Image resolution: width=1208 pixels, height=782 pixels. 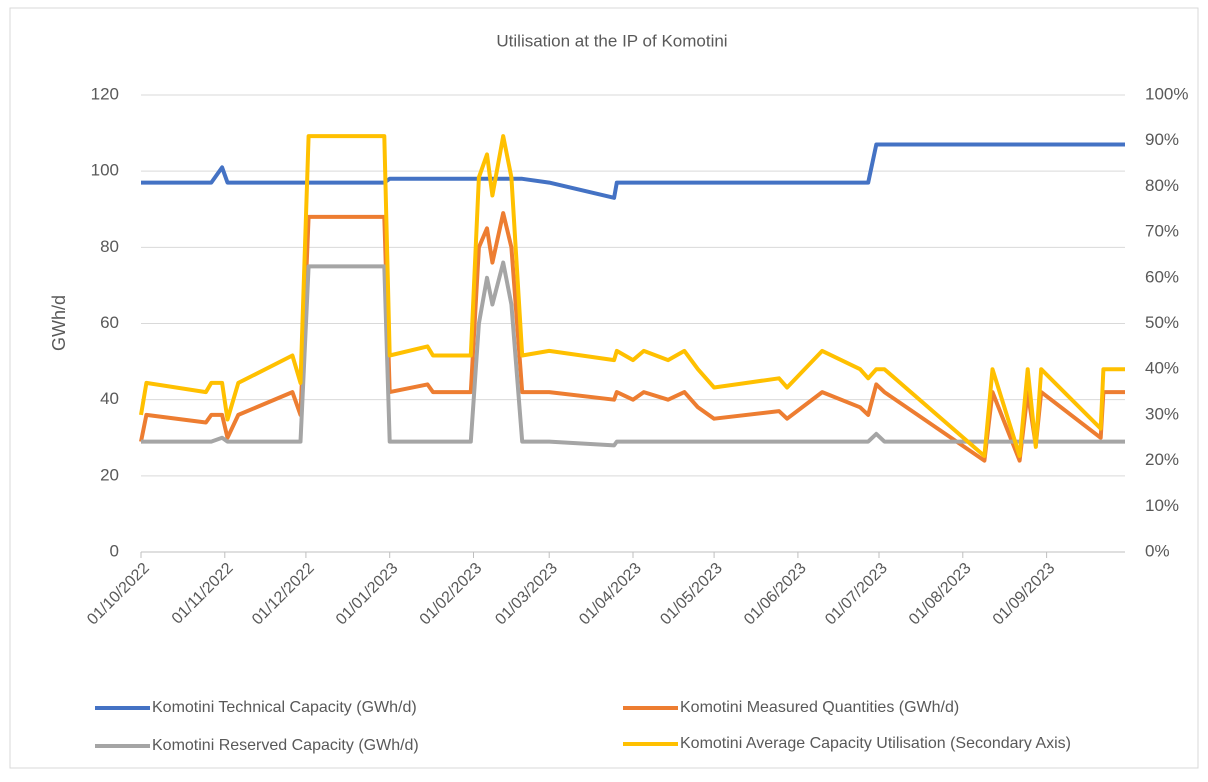 I want to click on y2-tick-label: 80%, so click(x=1162, y=185).